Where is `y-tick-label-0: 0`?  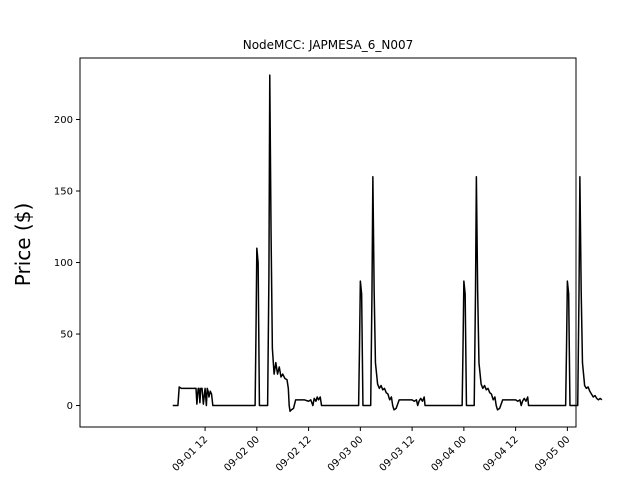 y-tick-label-0: 0 is located at coordinates (70, 406).